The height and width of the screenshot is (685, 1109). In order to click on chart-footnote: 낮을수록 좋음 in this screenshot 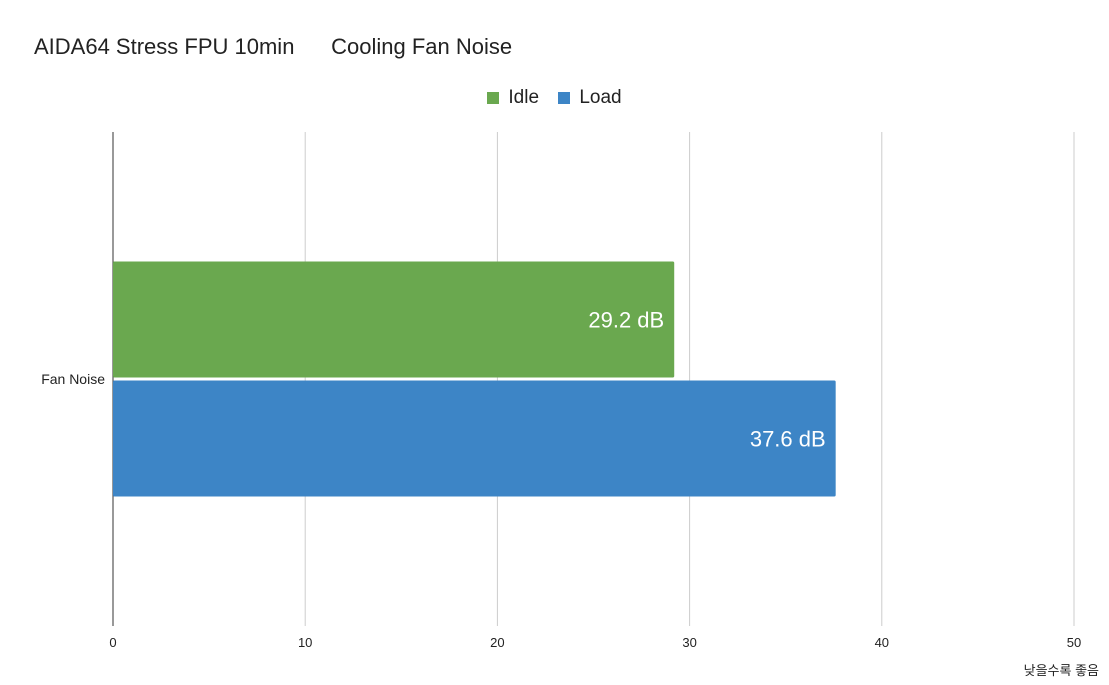, I will do `click(1061, 670)`.